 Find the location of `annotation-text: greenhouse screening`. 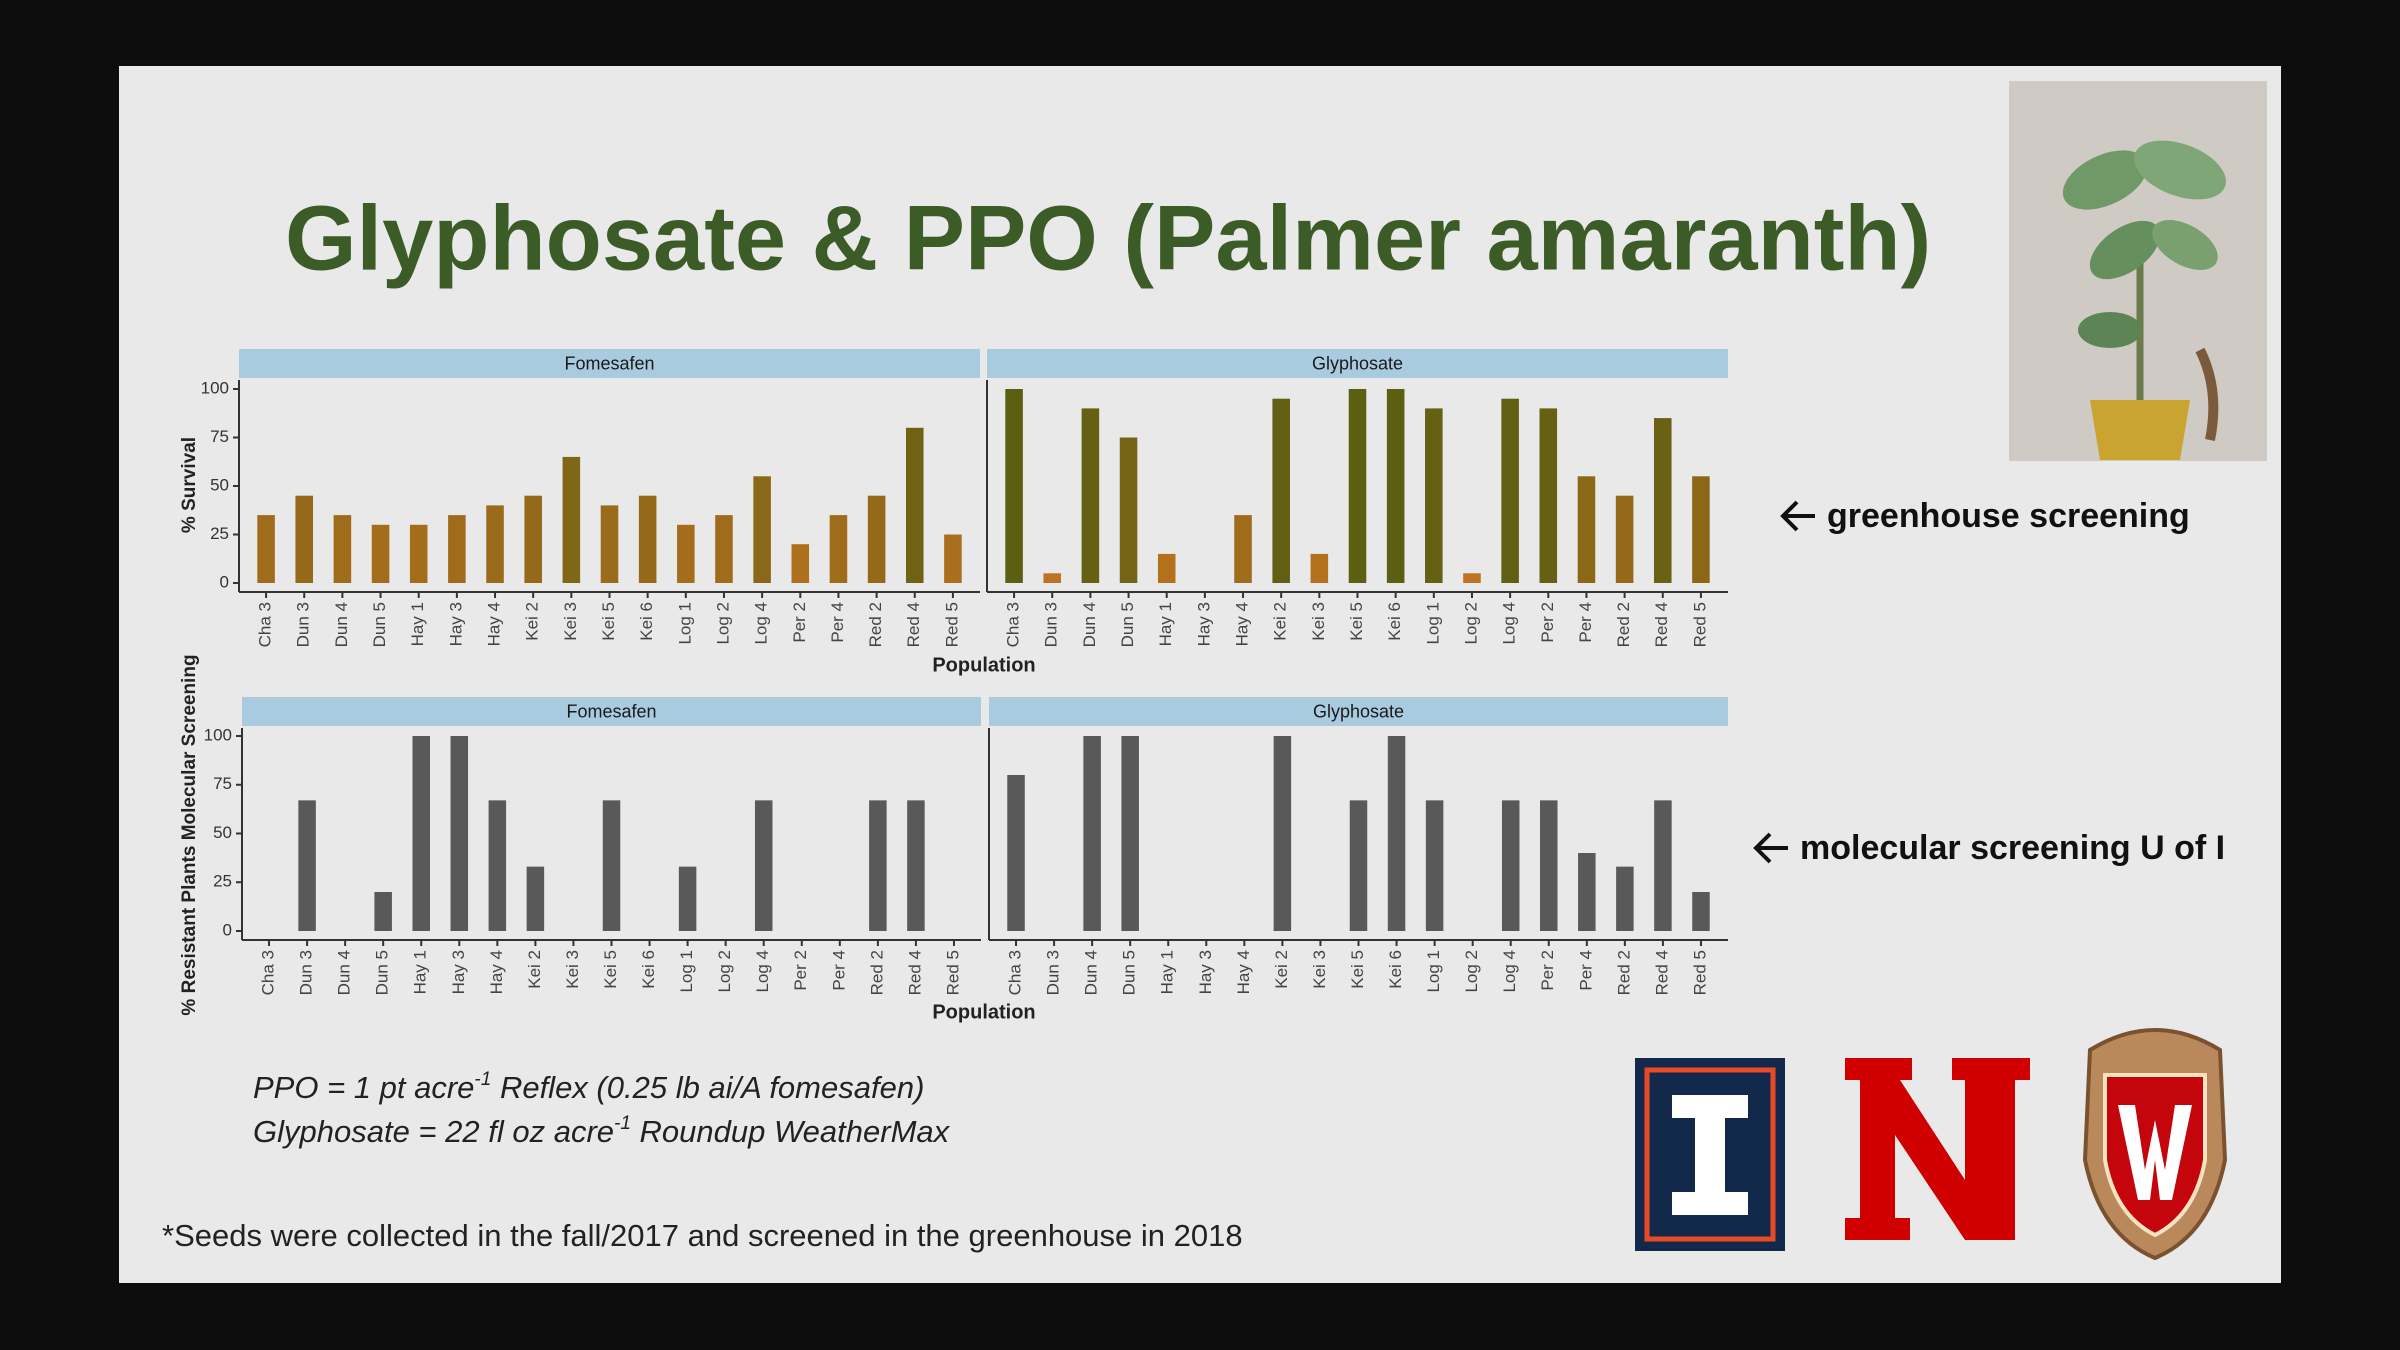

annotation-text: greenhouse screening is located at coordinates (2008, 516).